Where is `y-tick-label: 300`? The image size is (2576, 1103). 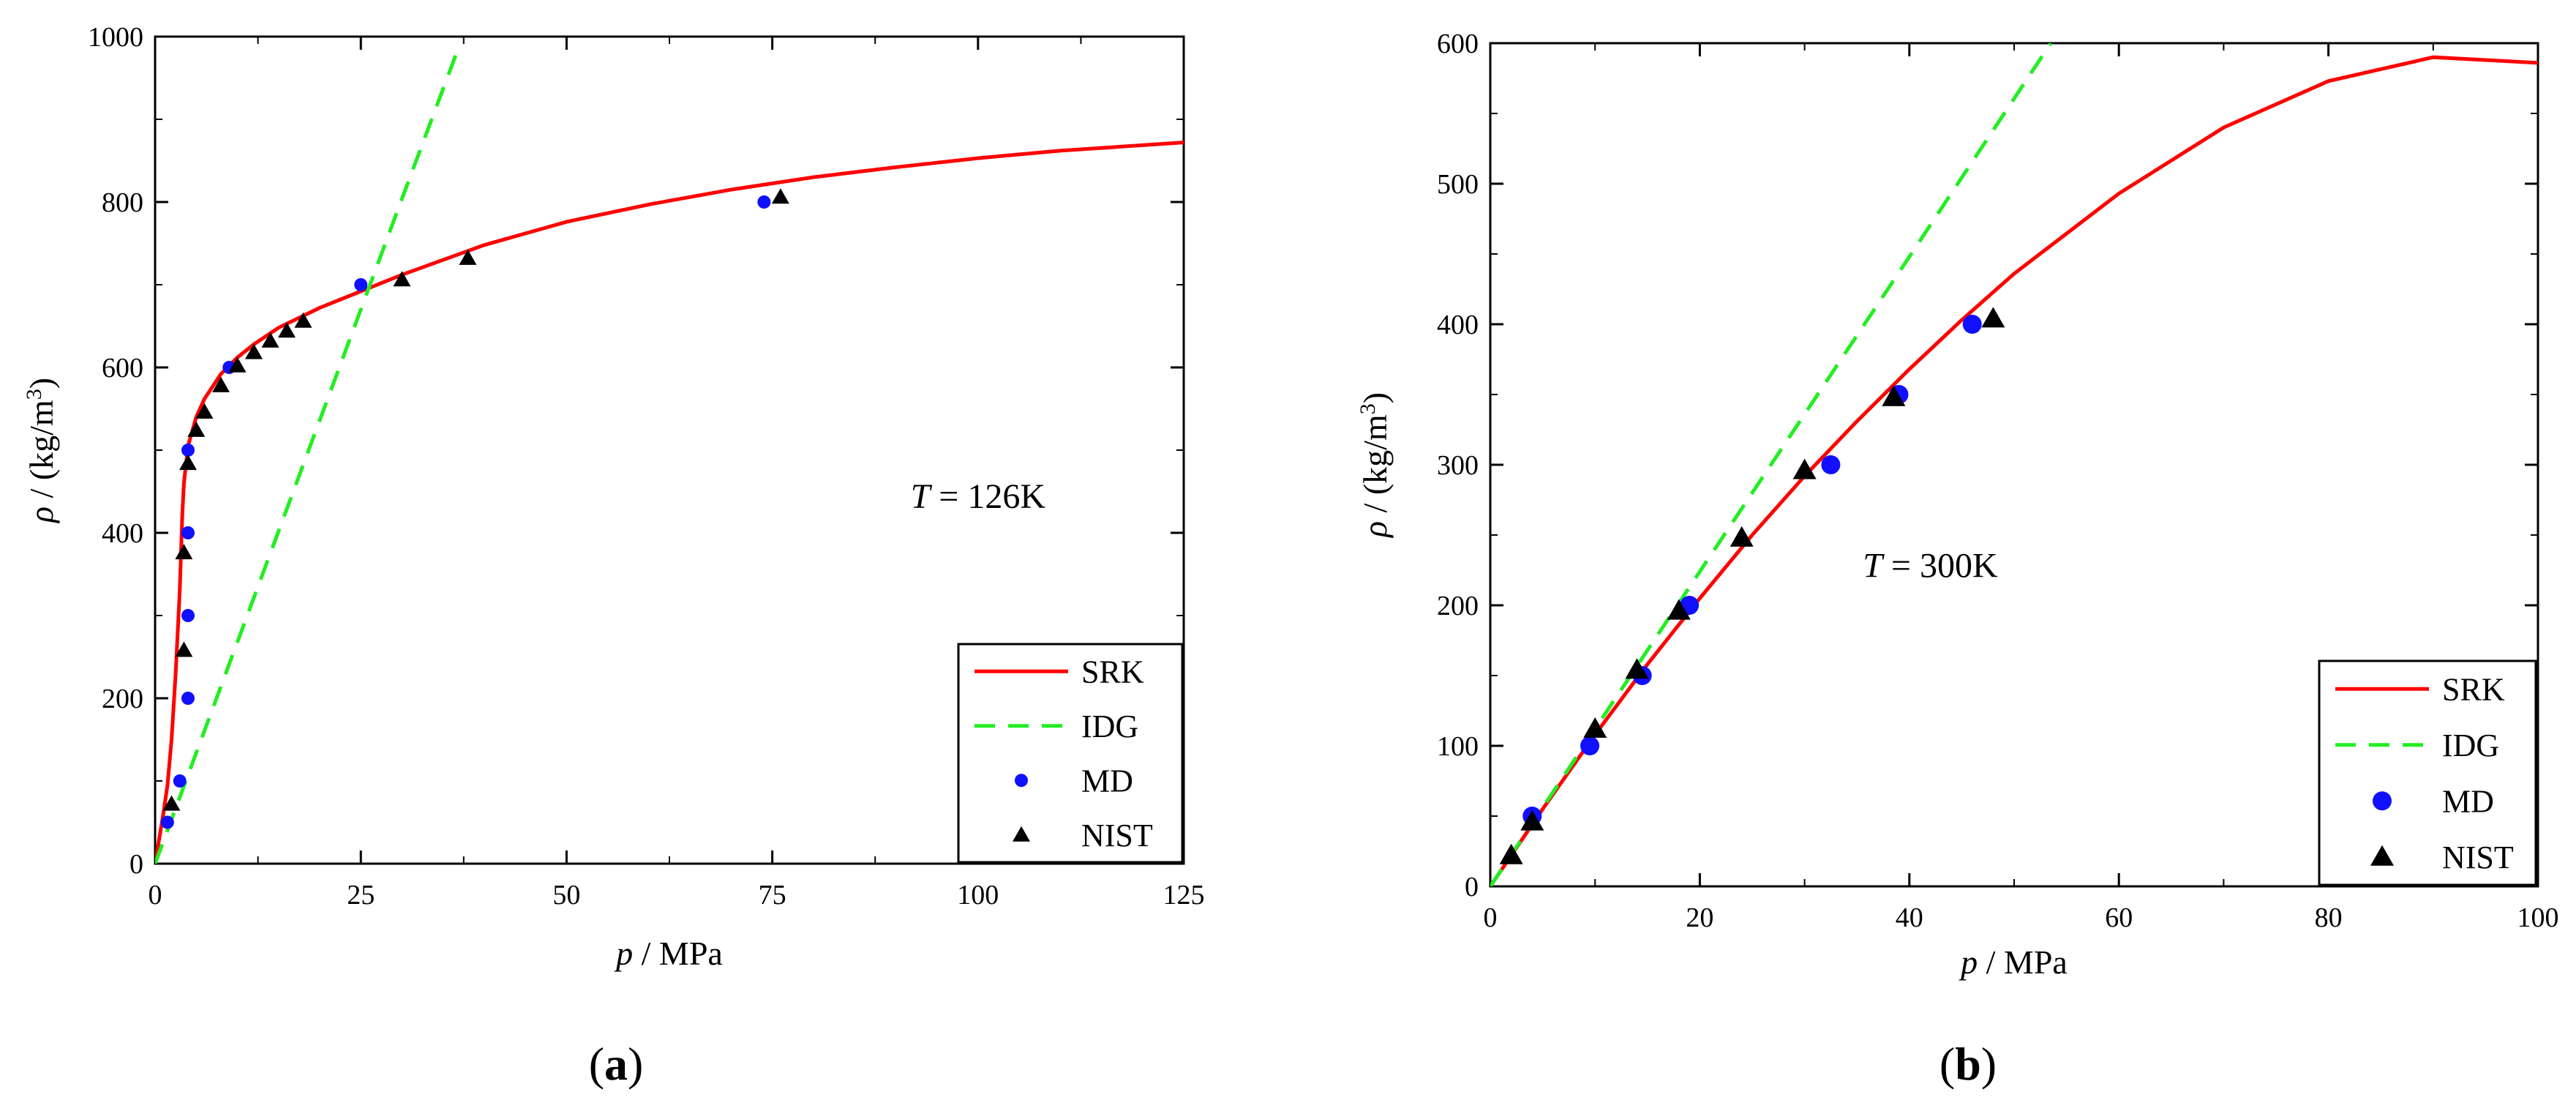 y-tick-label: 300 is located at coordinates (1458, 465).